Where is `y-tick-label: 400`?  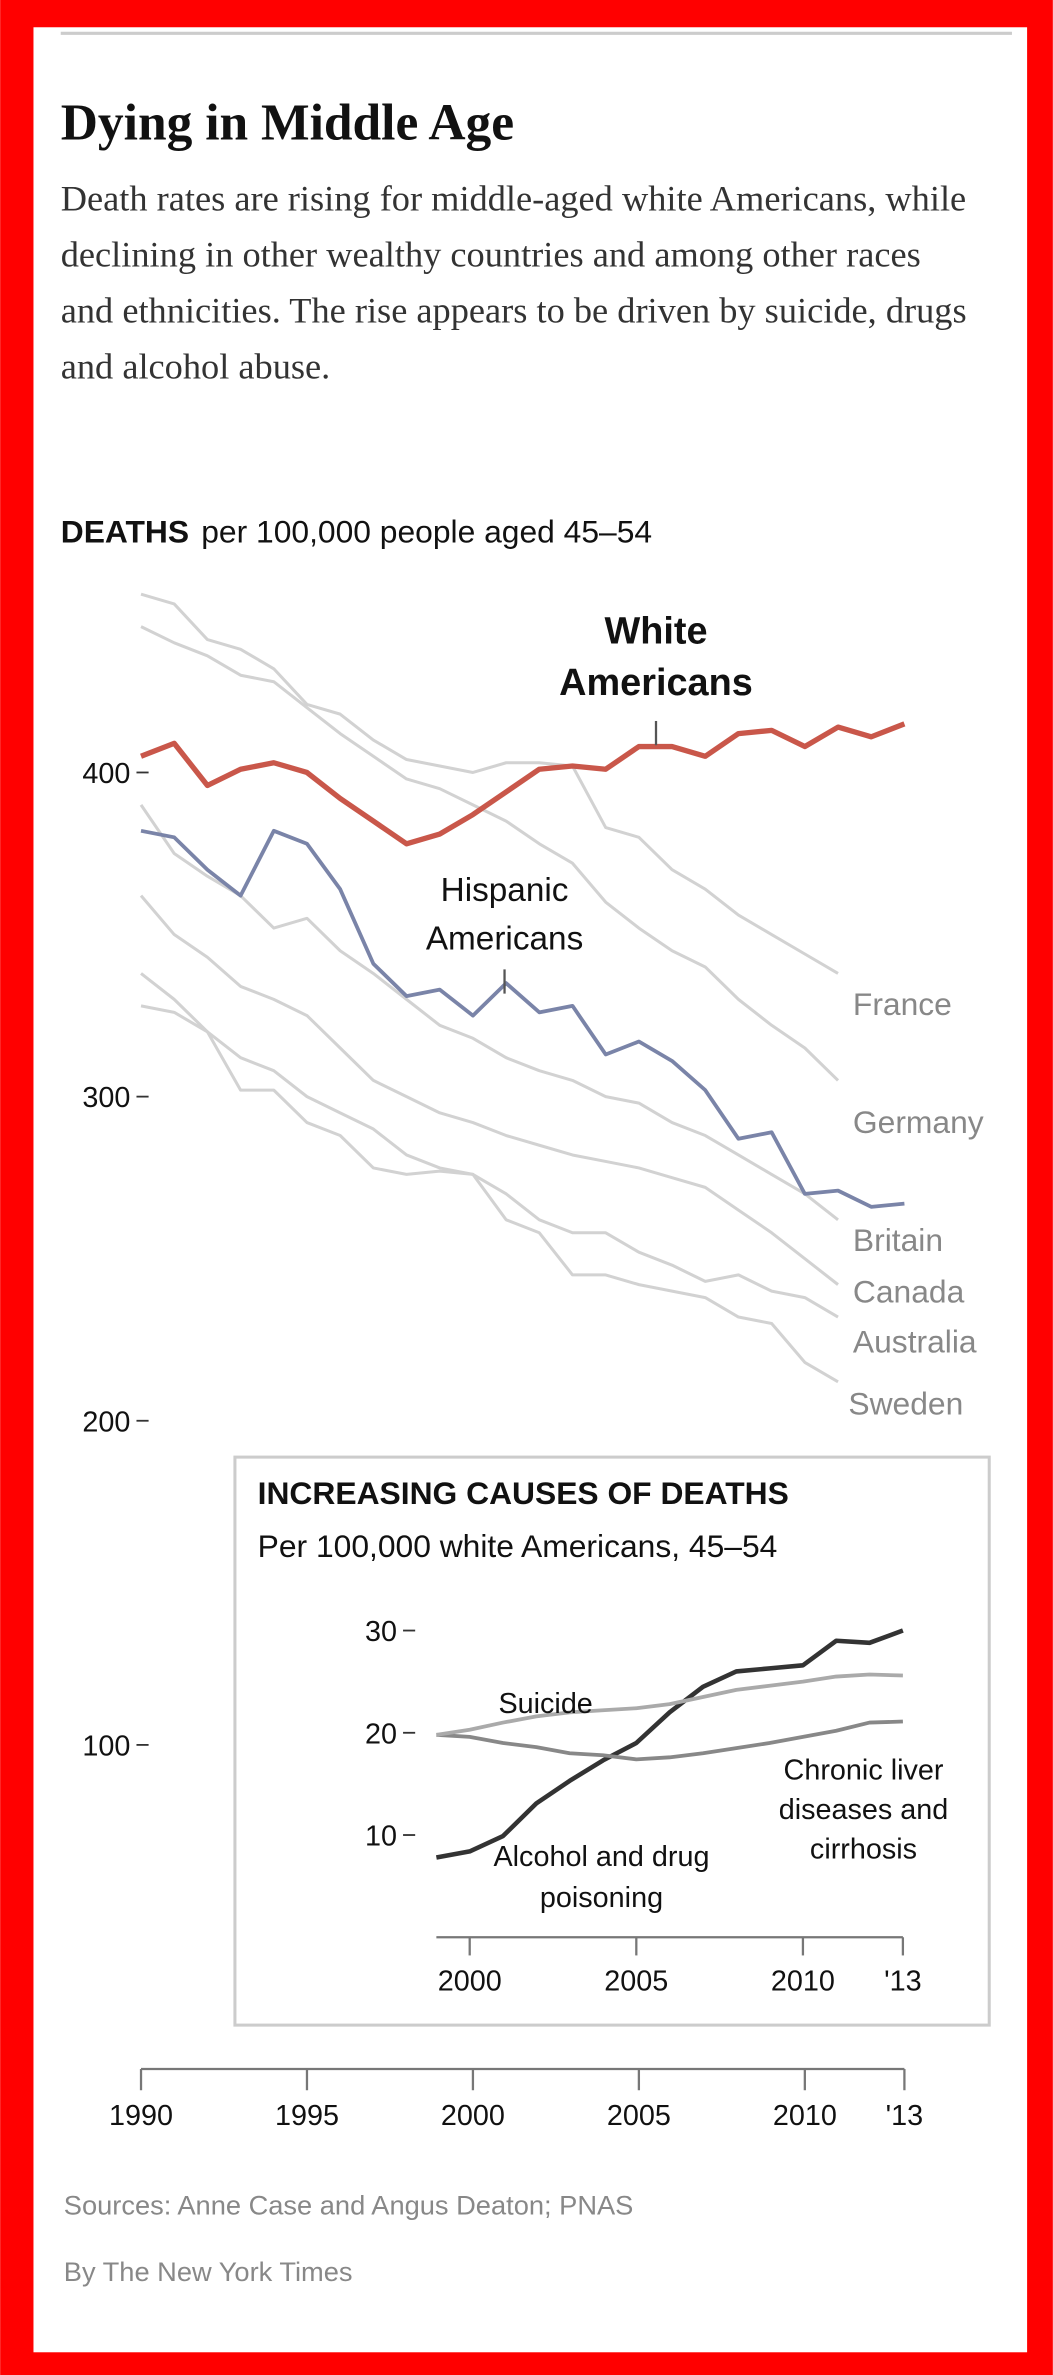
y-tick-label: 400 is located at coordinates (106, 774).